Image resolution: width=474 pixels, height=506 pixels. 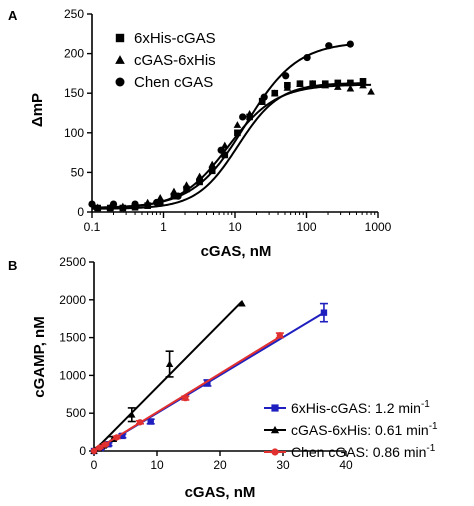 What do you see at coordinates (120, 59) in the screenshot?
I see `legend-marker-cgas-6xhis` at bounding box center [120, 59].